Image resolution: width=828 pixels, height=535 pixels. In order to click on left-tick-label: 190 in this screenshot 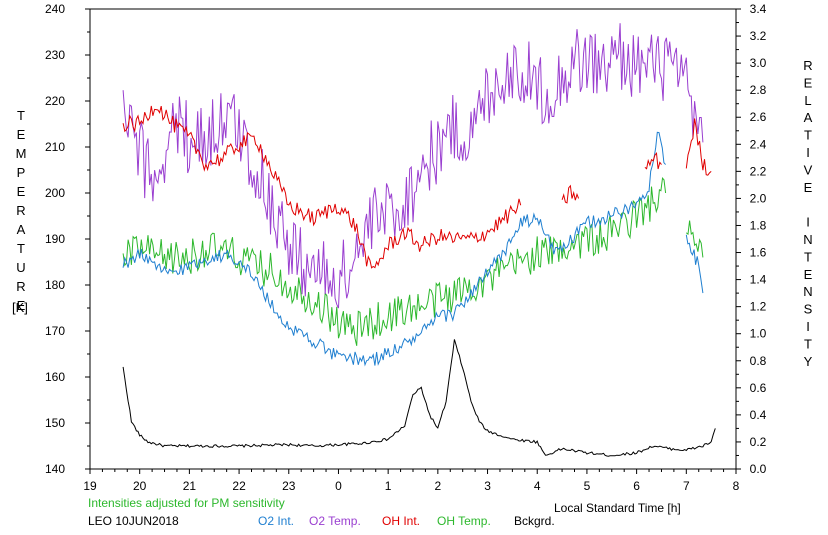, I will do `click(55, 239)`.